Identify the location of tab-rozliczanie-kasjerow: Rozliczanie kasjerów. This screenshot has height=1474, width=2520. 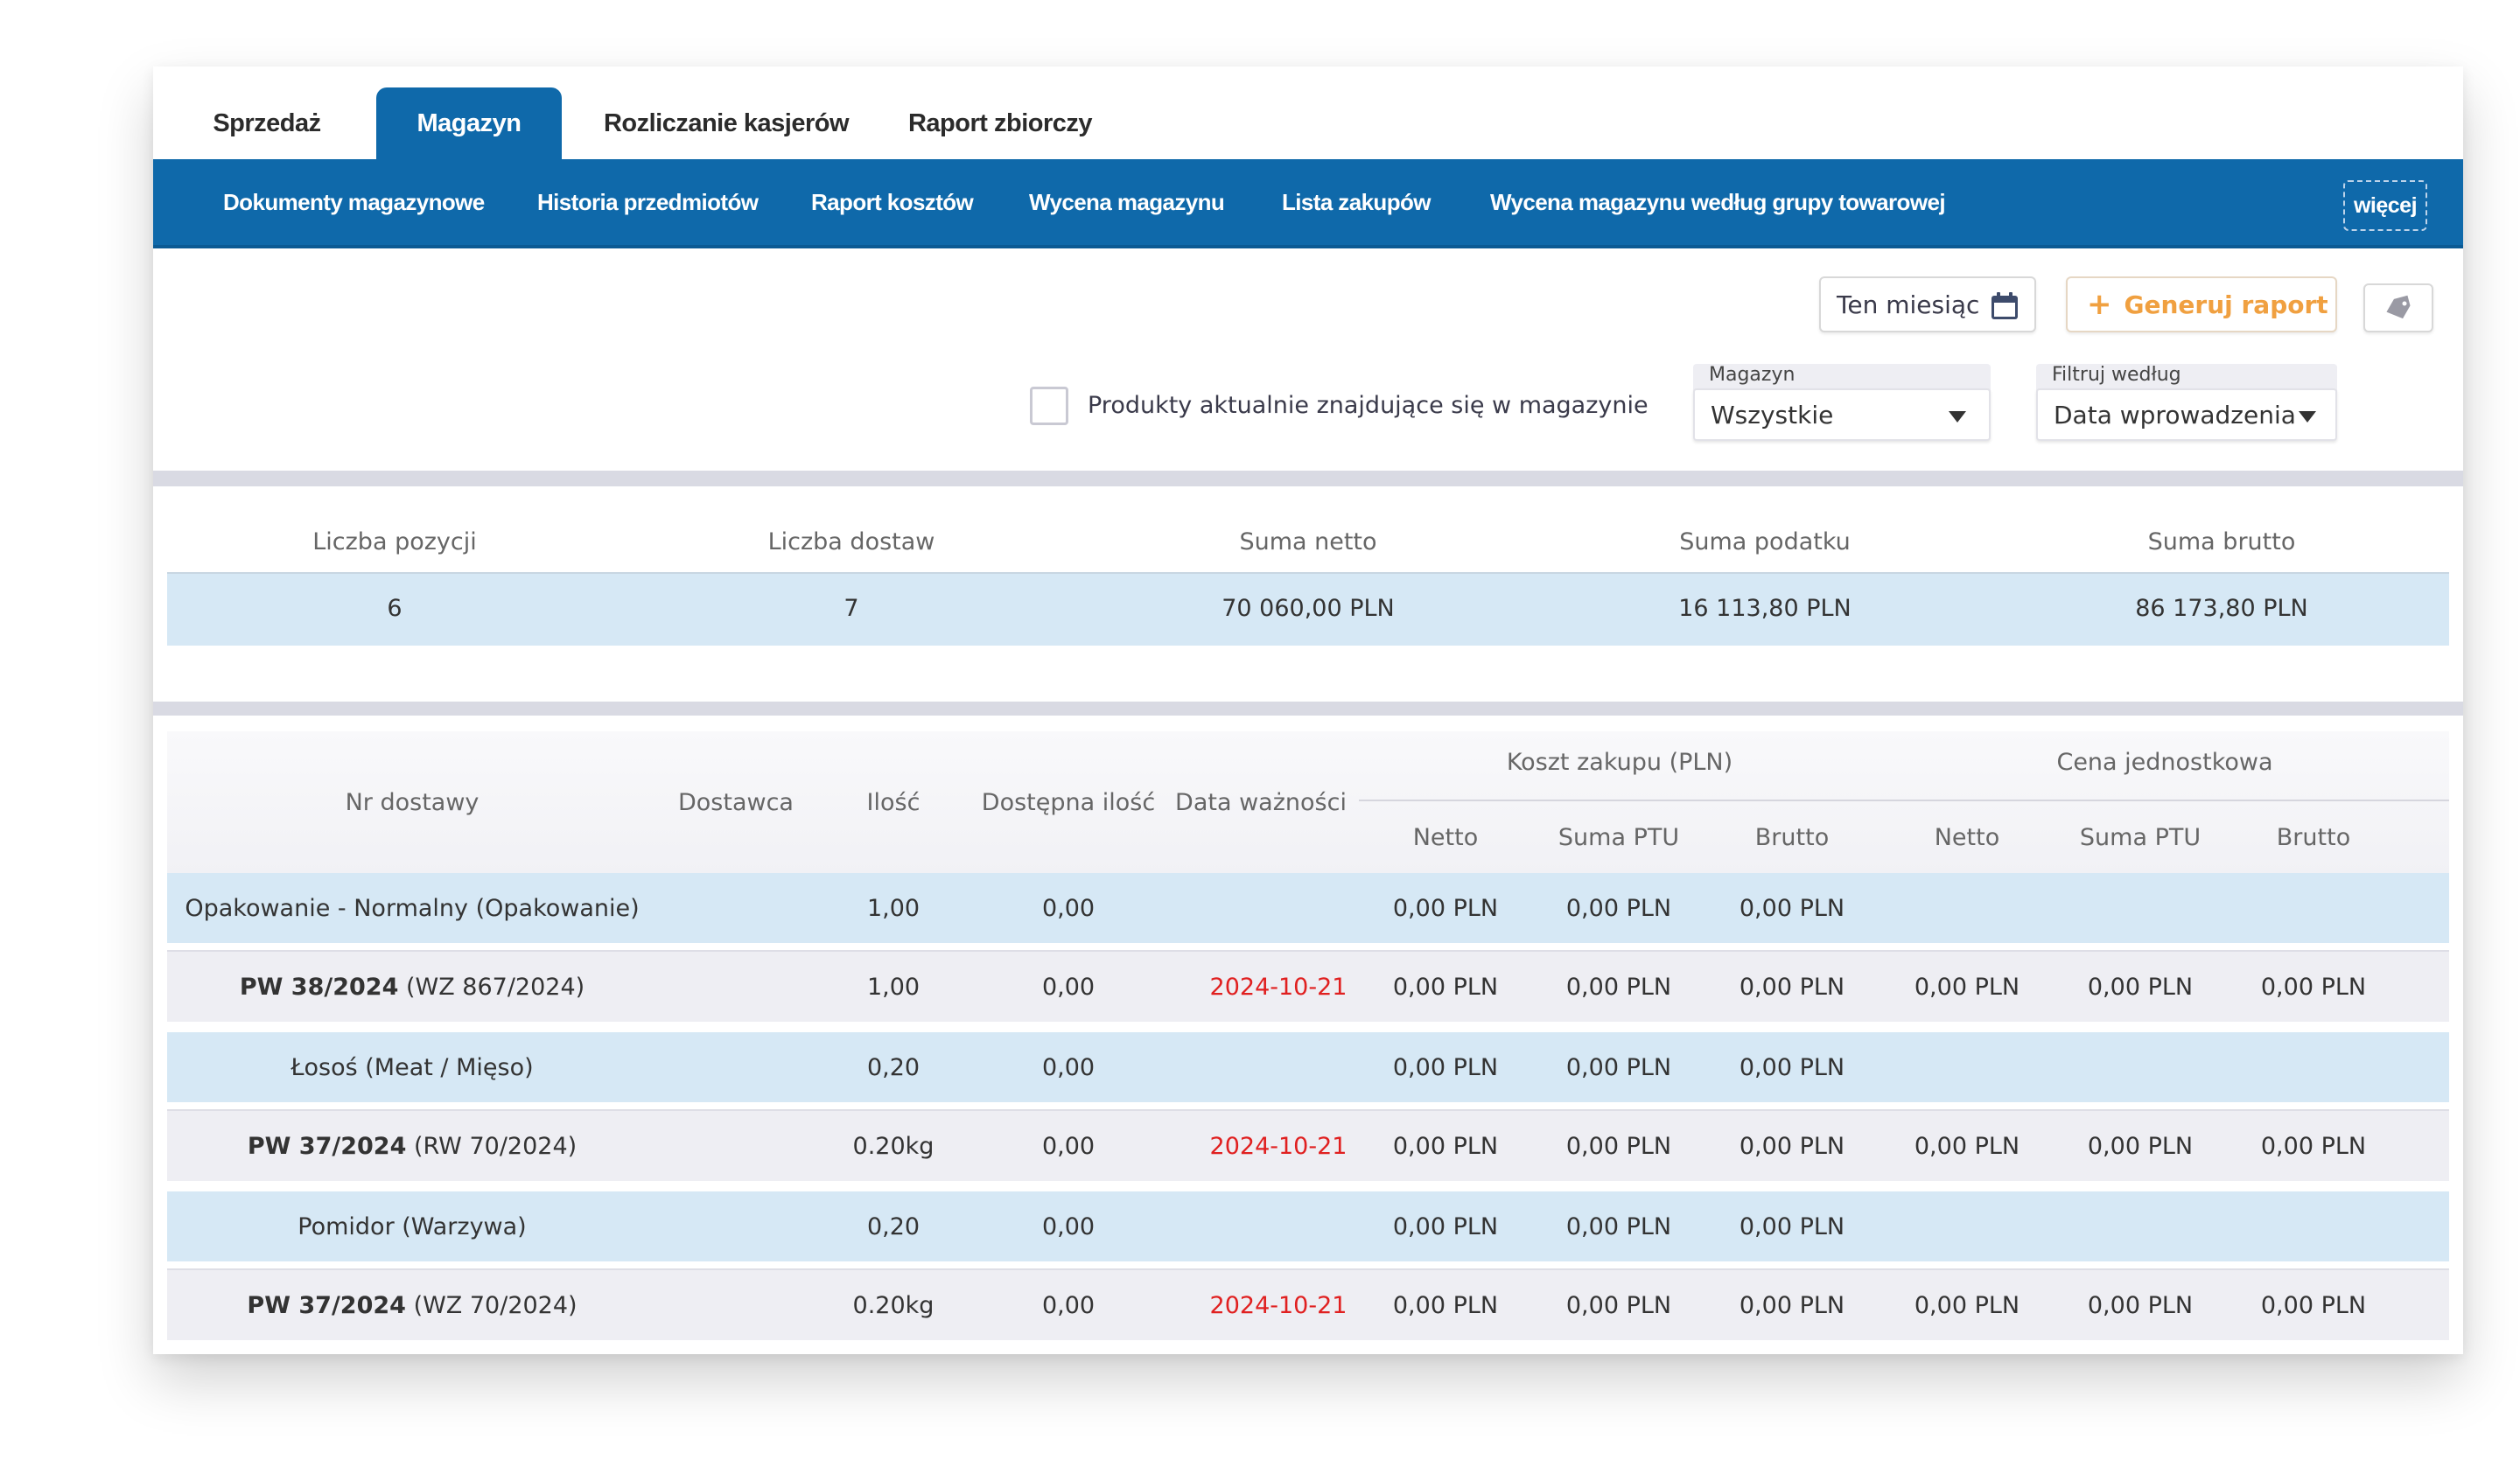
(726, 122).